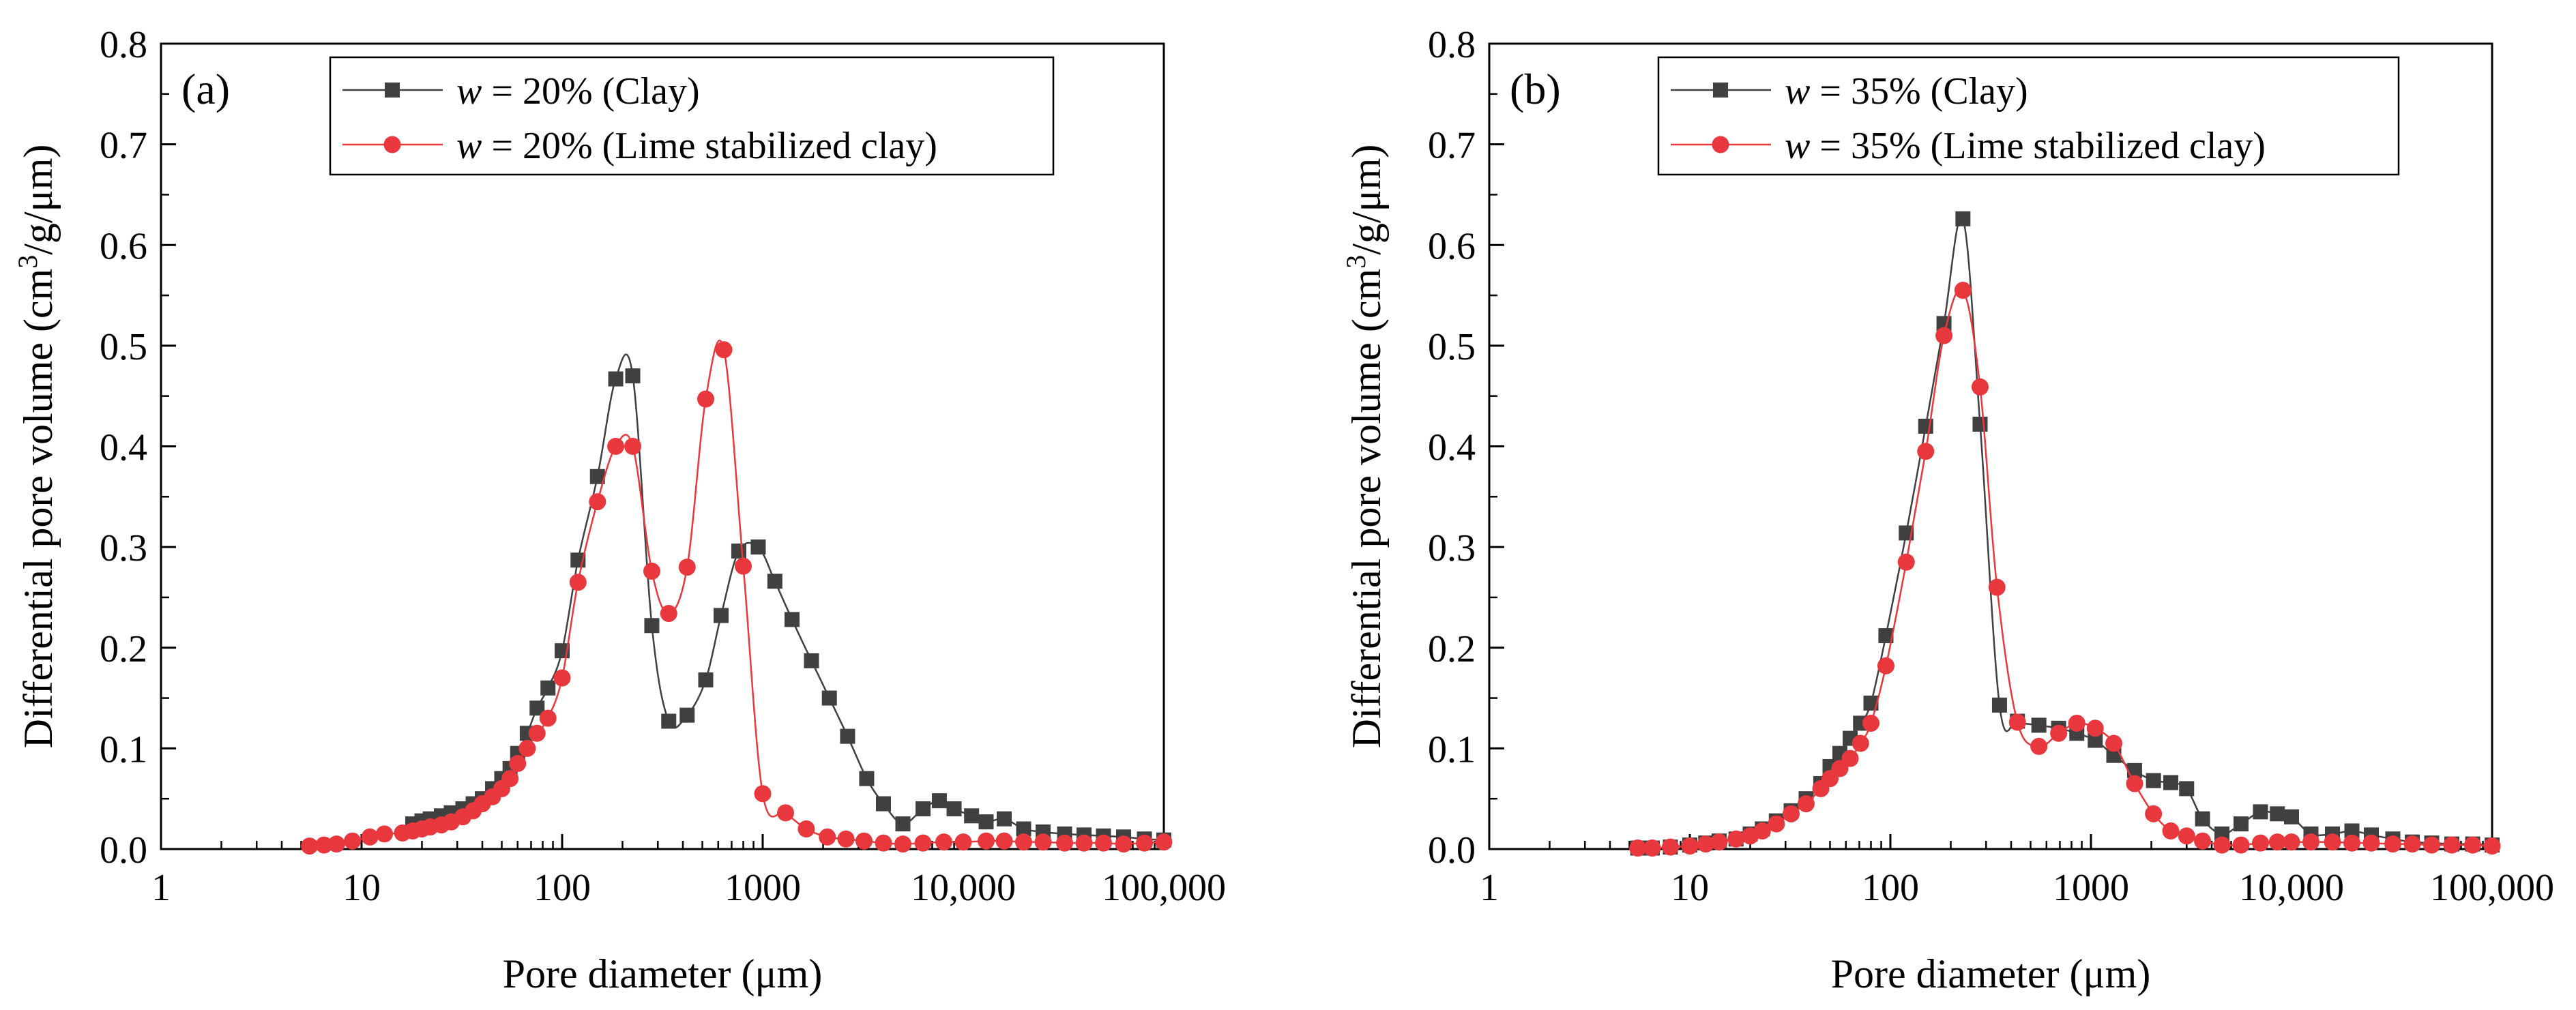  Describe the element at coordinates (578, 92) in the screenshot. I see `legend-label: w = 20% (Clay)` at that location.